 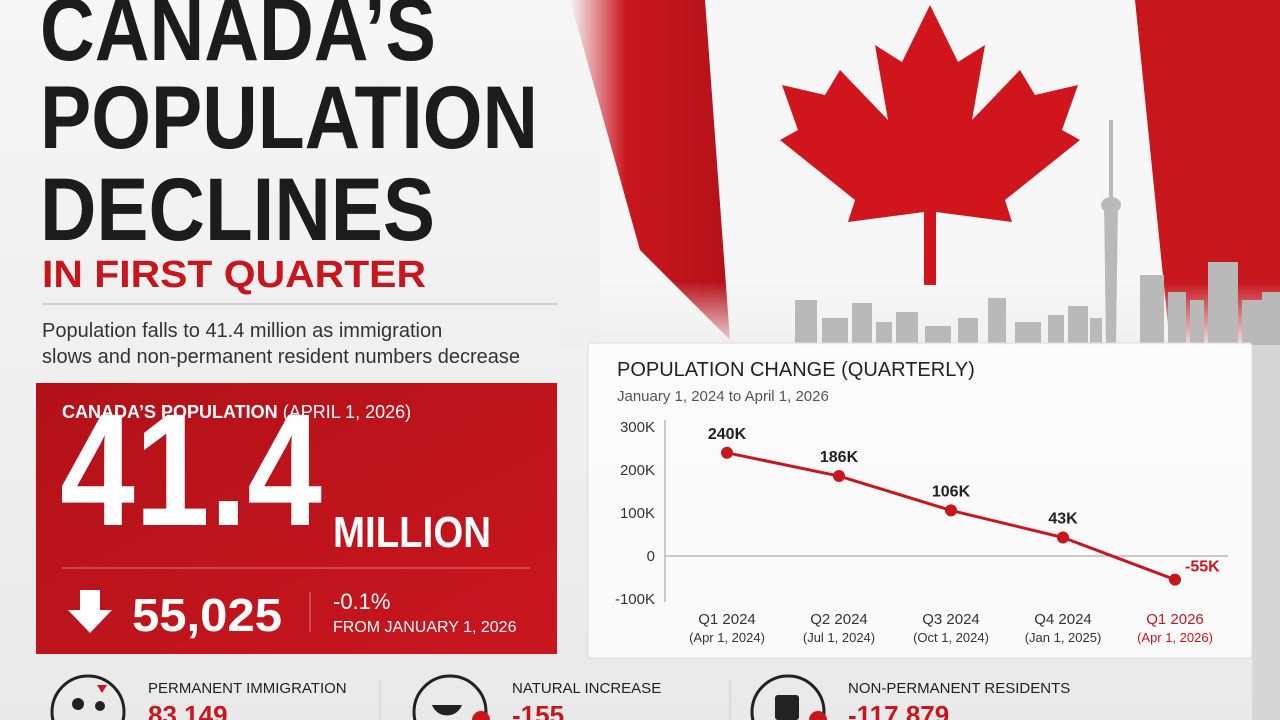 I want to click on down-arrow, so click(x=90, y=611).